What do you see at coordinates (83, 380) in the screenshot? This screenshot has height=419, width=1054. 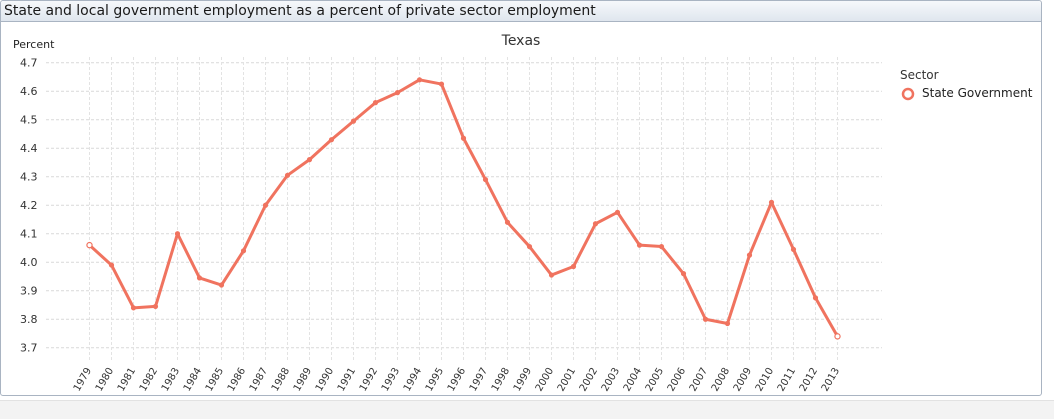 I see `x-tick-label: 1979` at bounding box center [83, 380].